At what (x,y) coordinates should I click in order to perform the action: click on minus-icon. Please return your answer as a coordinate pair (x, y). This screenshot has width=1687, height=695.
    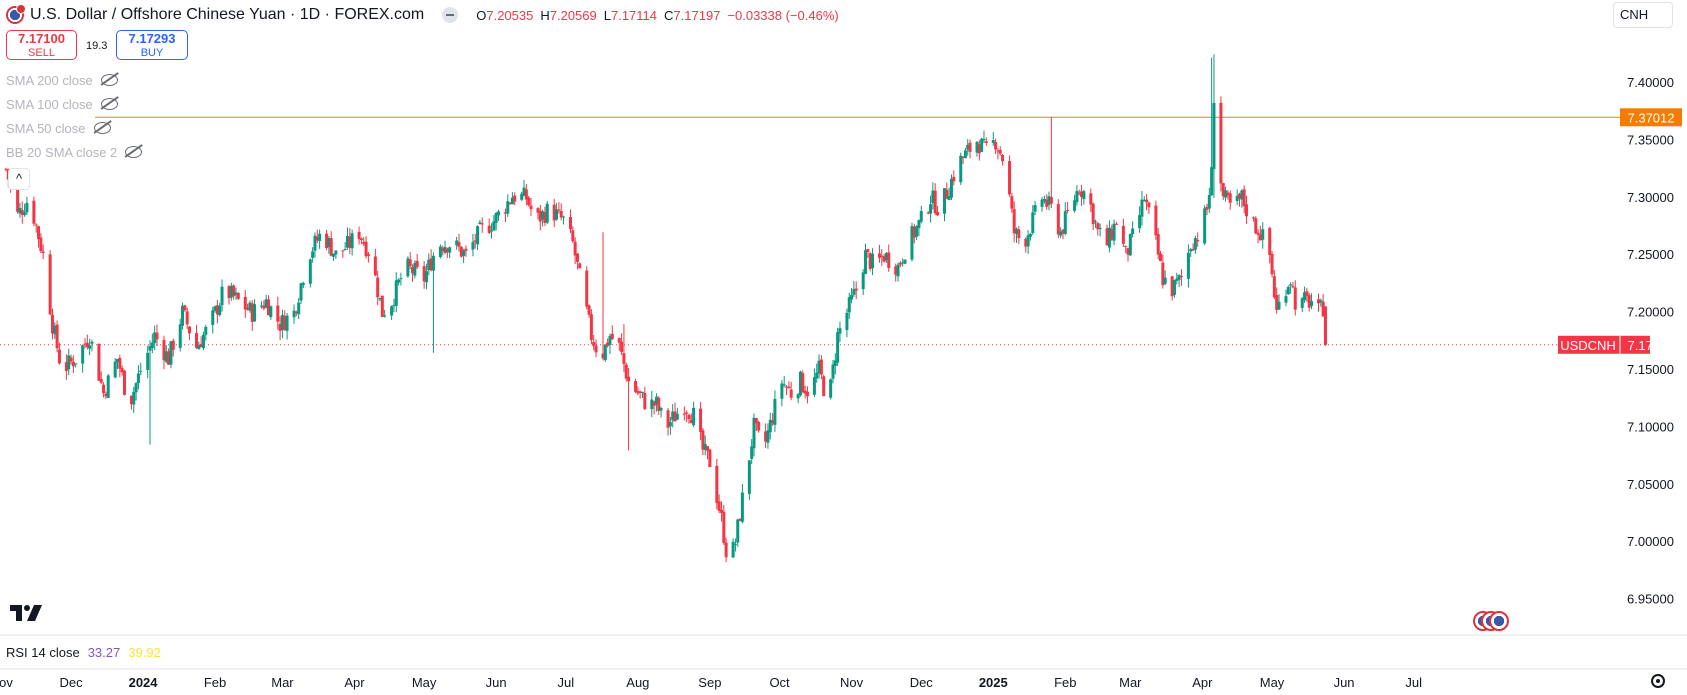
    Looking at the image, I should click on (450, 15).